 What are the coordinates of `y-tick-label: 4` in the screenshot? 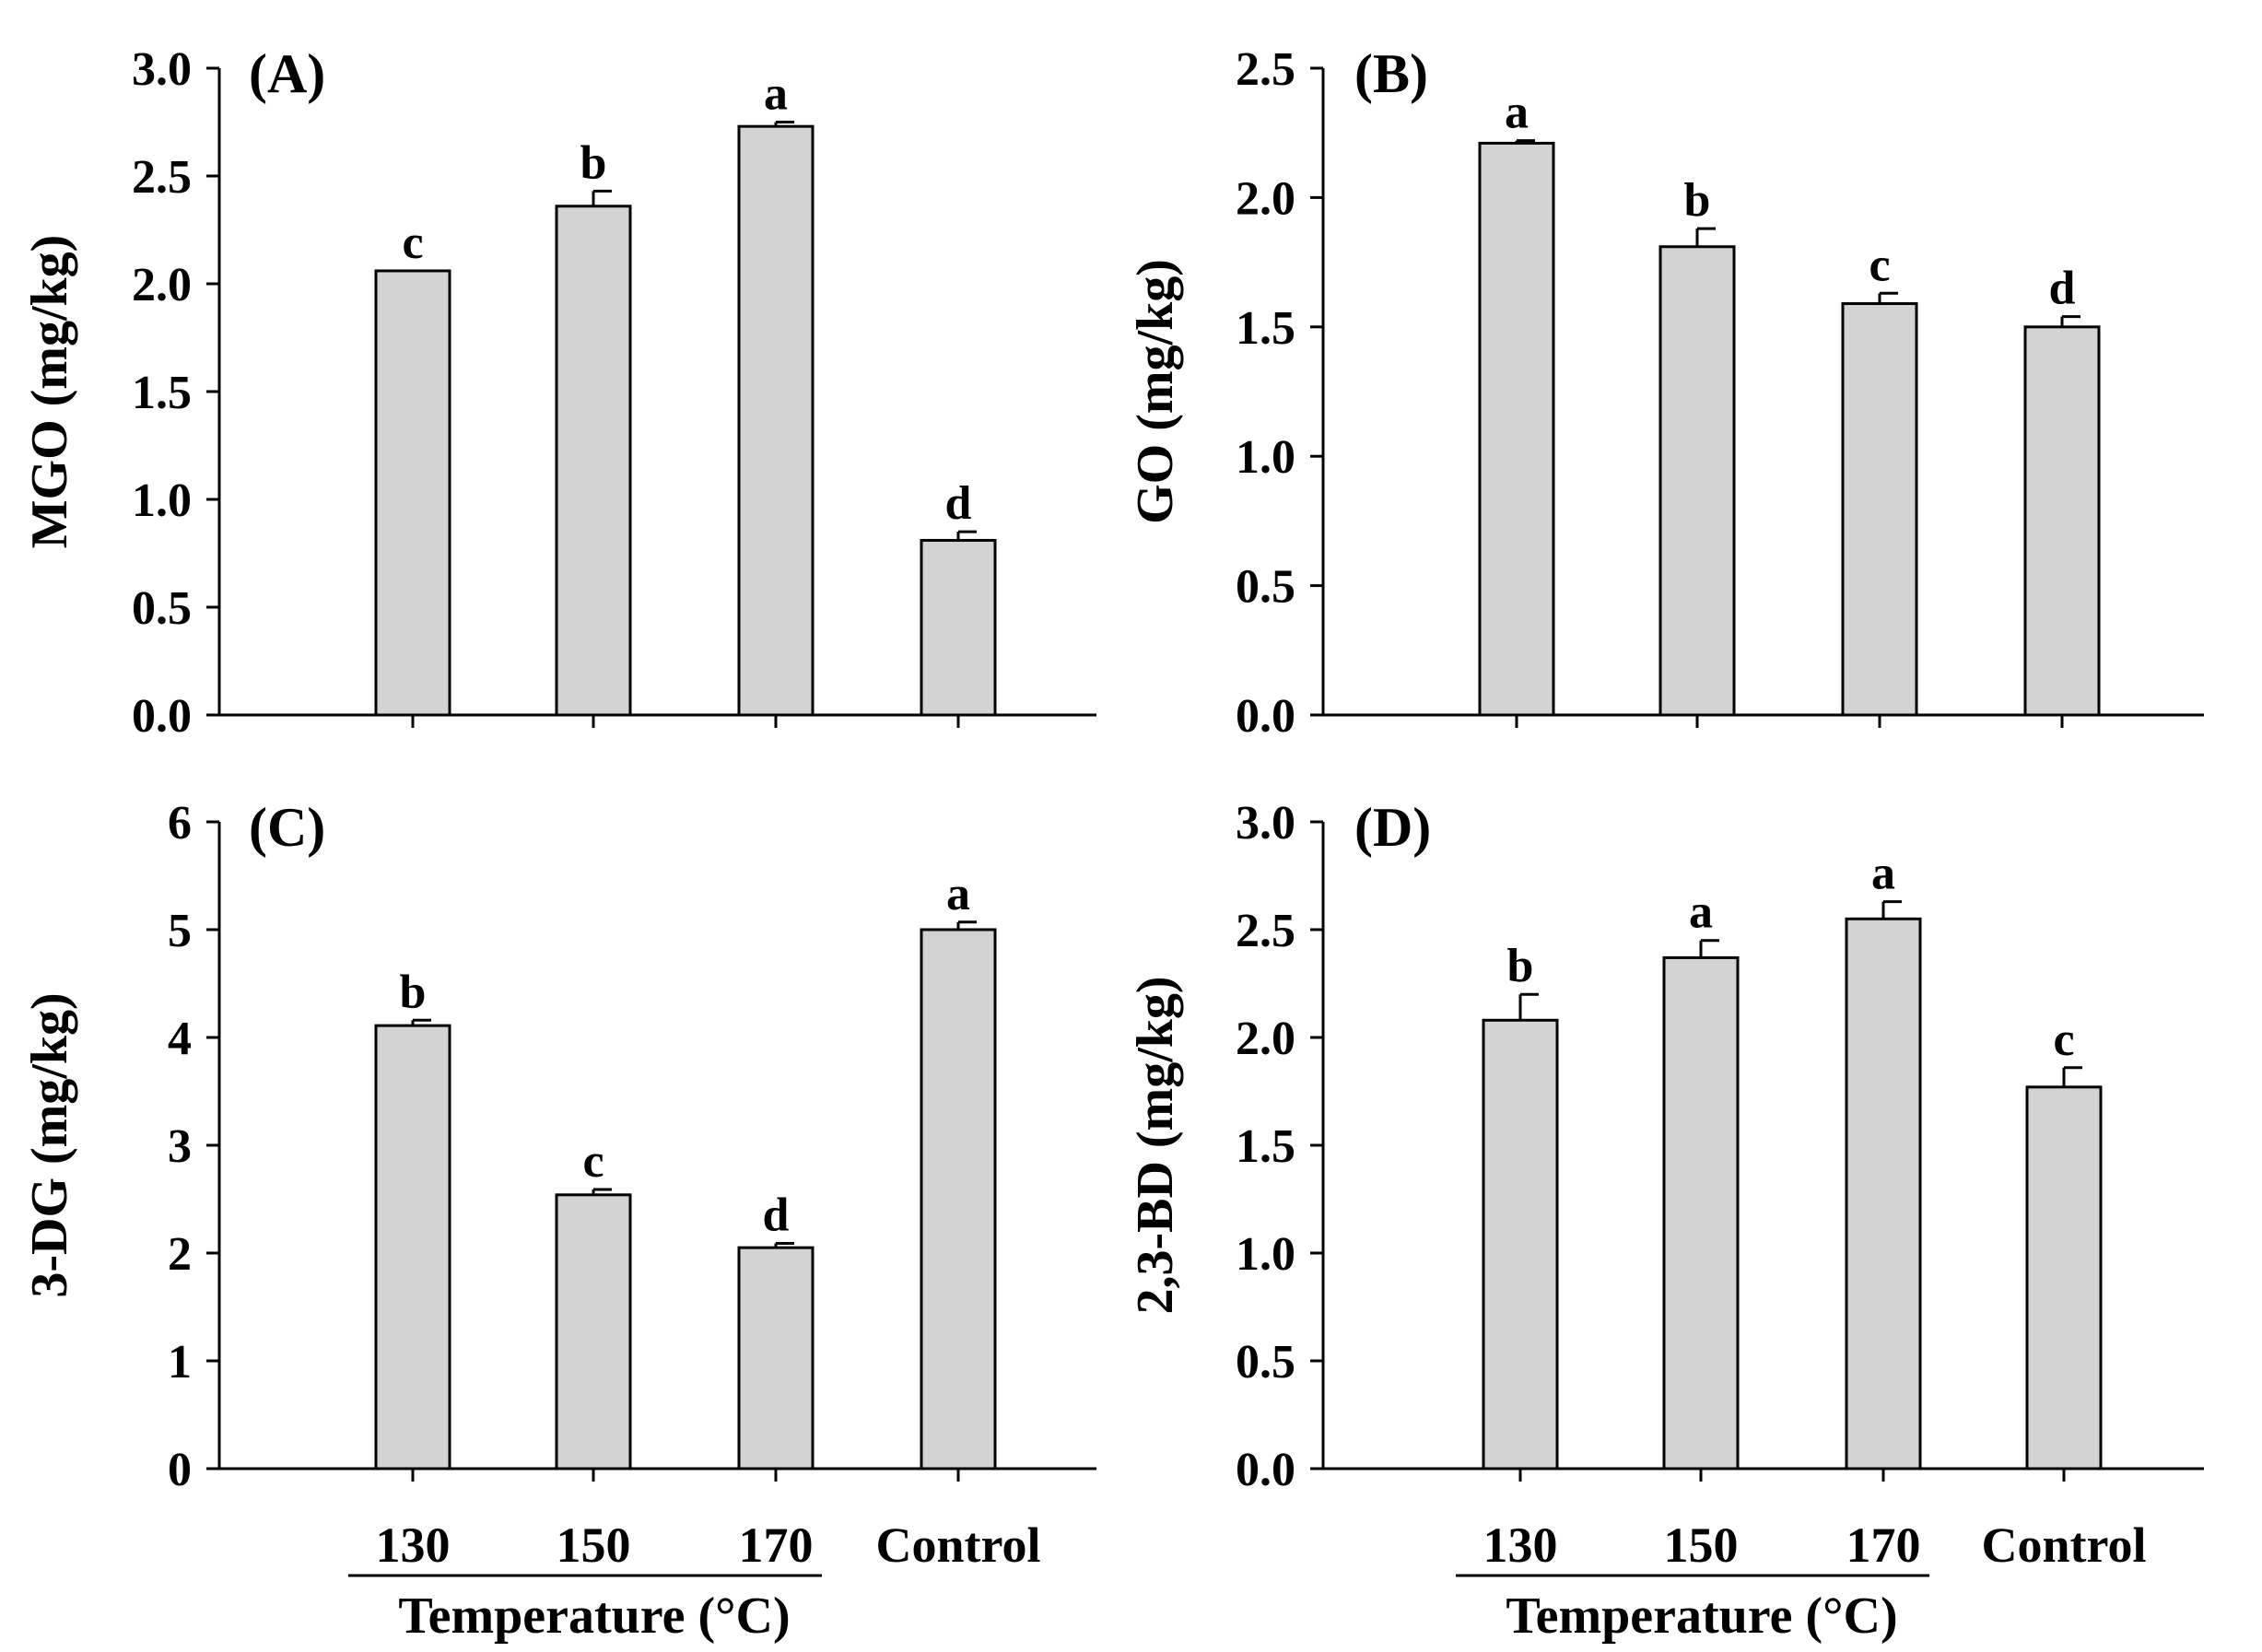 It's located at (180, 1039).